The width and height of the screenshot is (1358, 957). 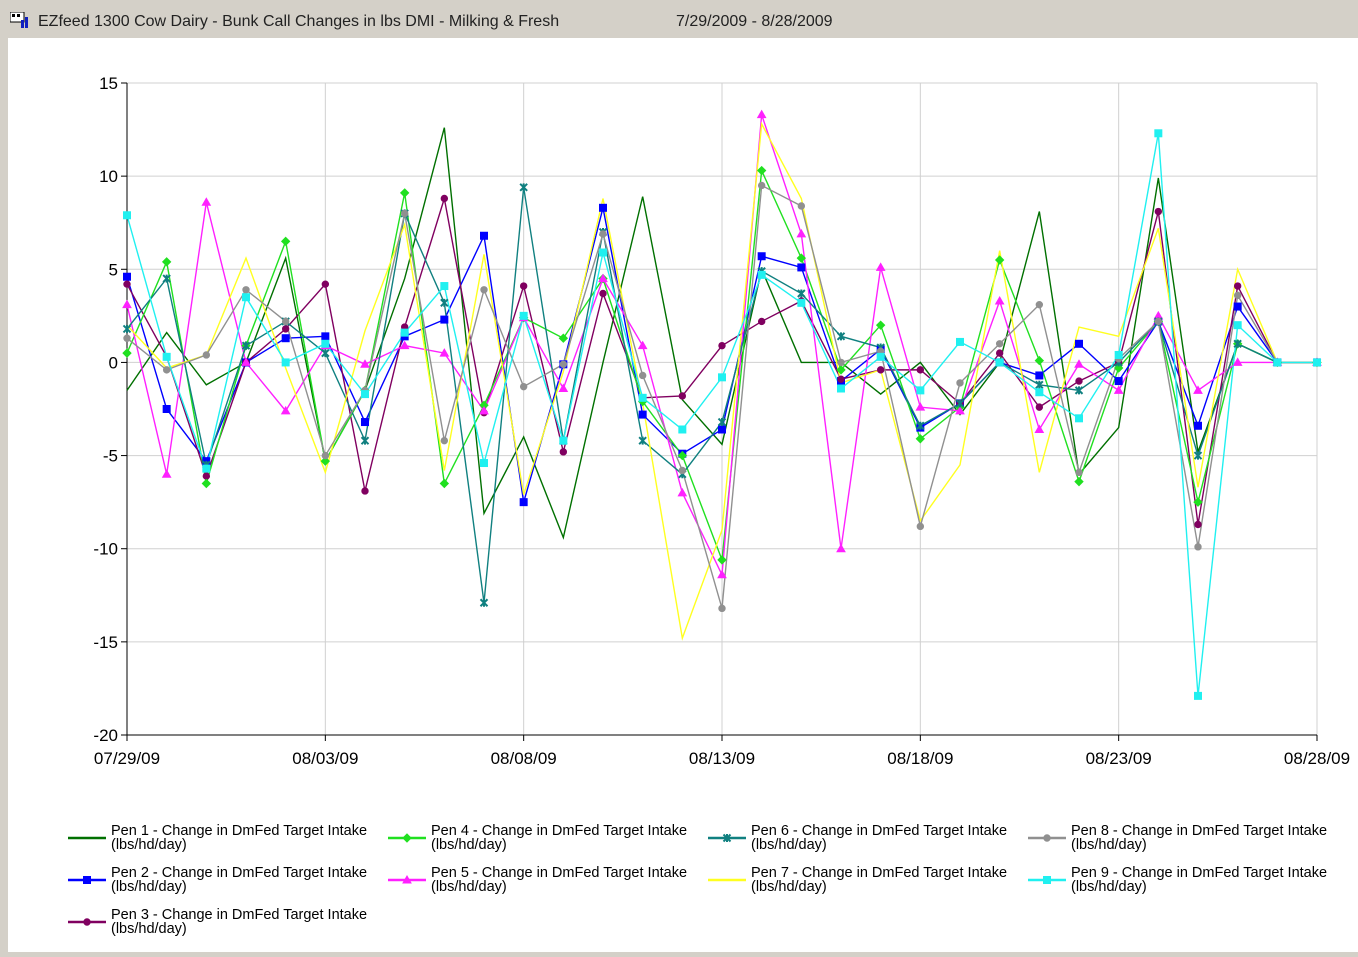 I want to click on x-tick-label: 08/03/09, so click(x=325, y=758).